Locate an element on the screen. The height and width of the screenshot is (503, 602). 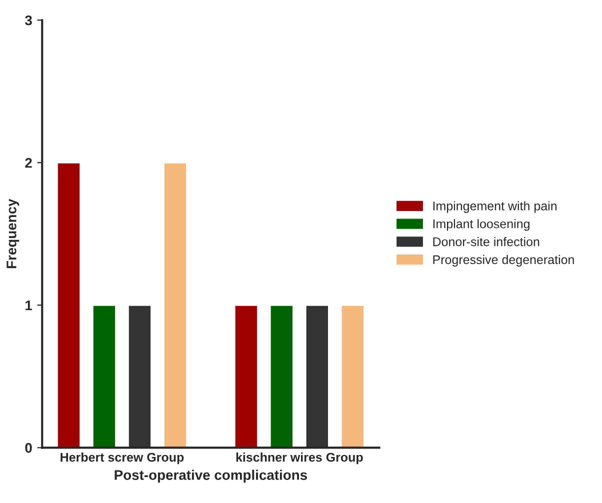
y-tick-label: 0 is located at coordinates (28, 448).